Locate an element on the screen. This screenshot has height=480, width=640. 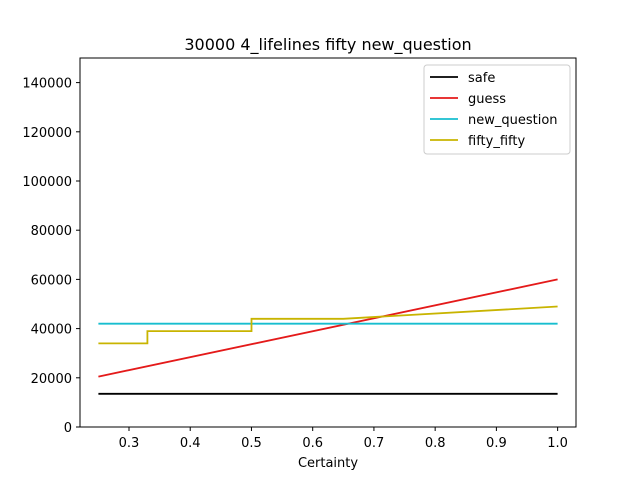
x-tick-label: 0.7 is located at coordinates (374, 443).